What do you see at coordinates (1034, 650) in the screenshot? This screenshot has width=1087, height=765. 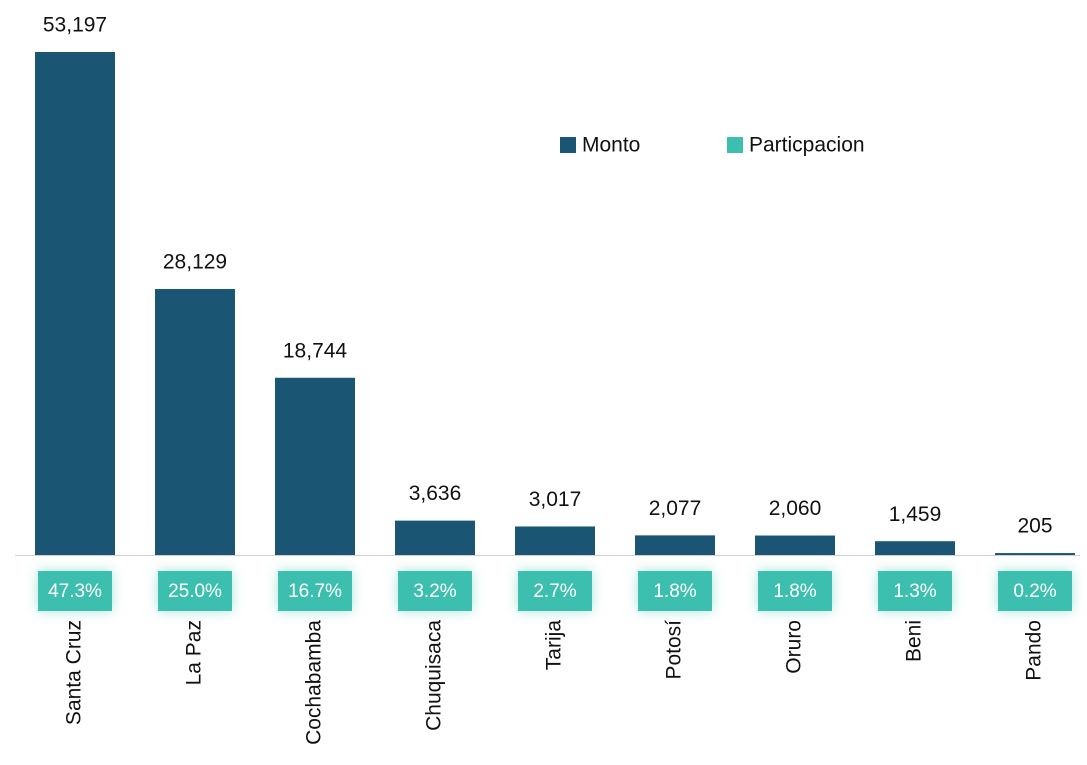 I see `x-tick-label: Pando` at bounding box center [1034, 650].